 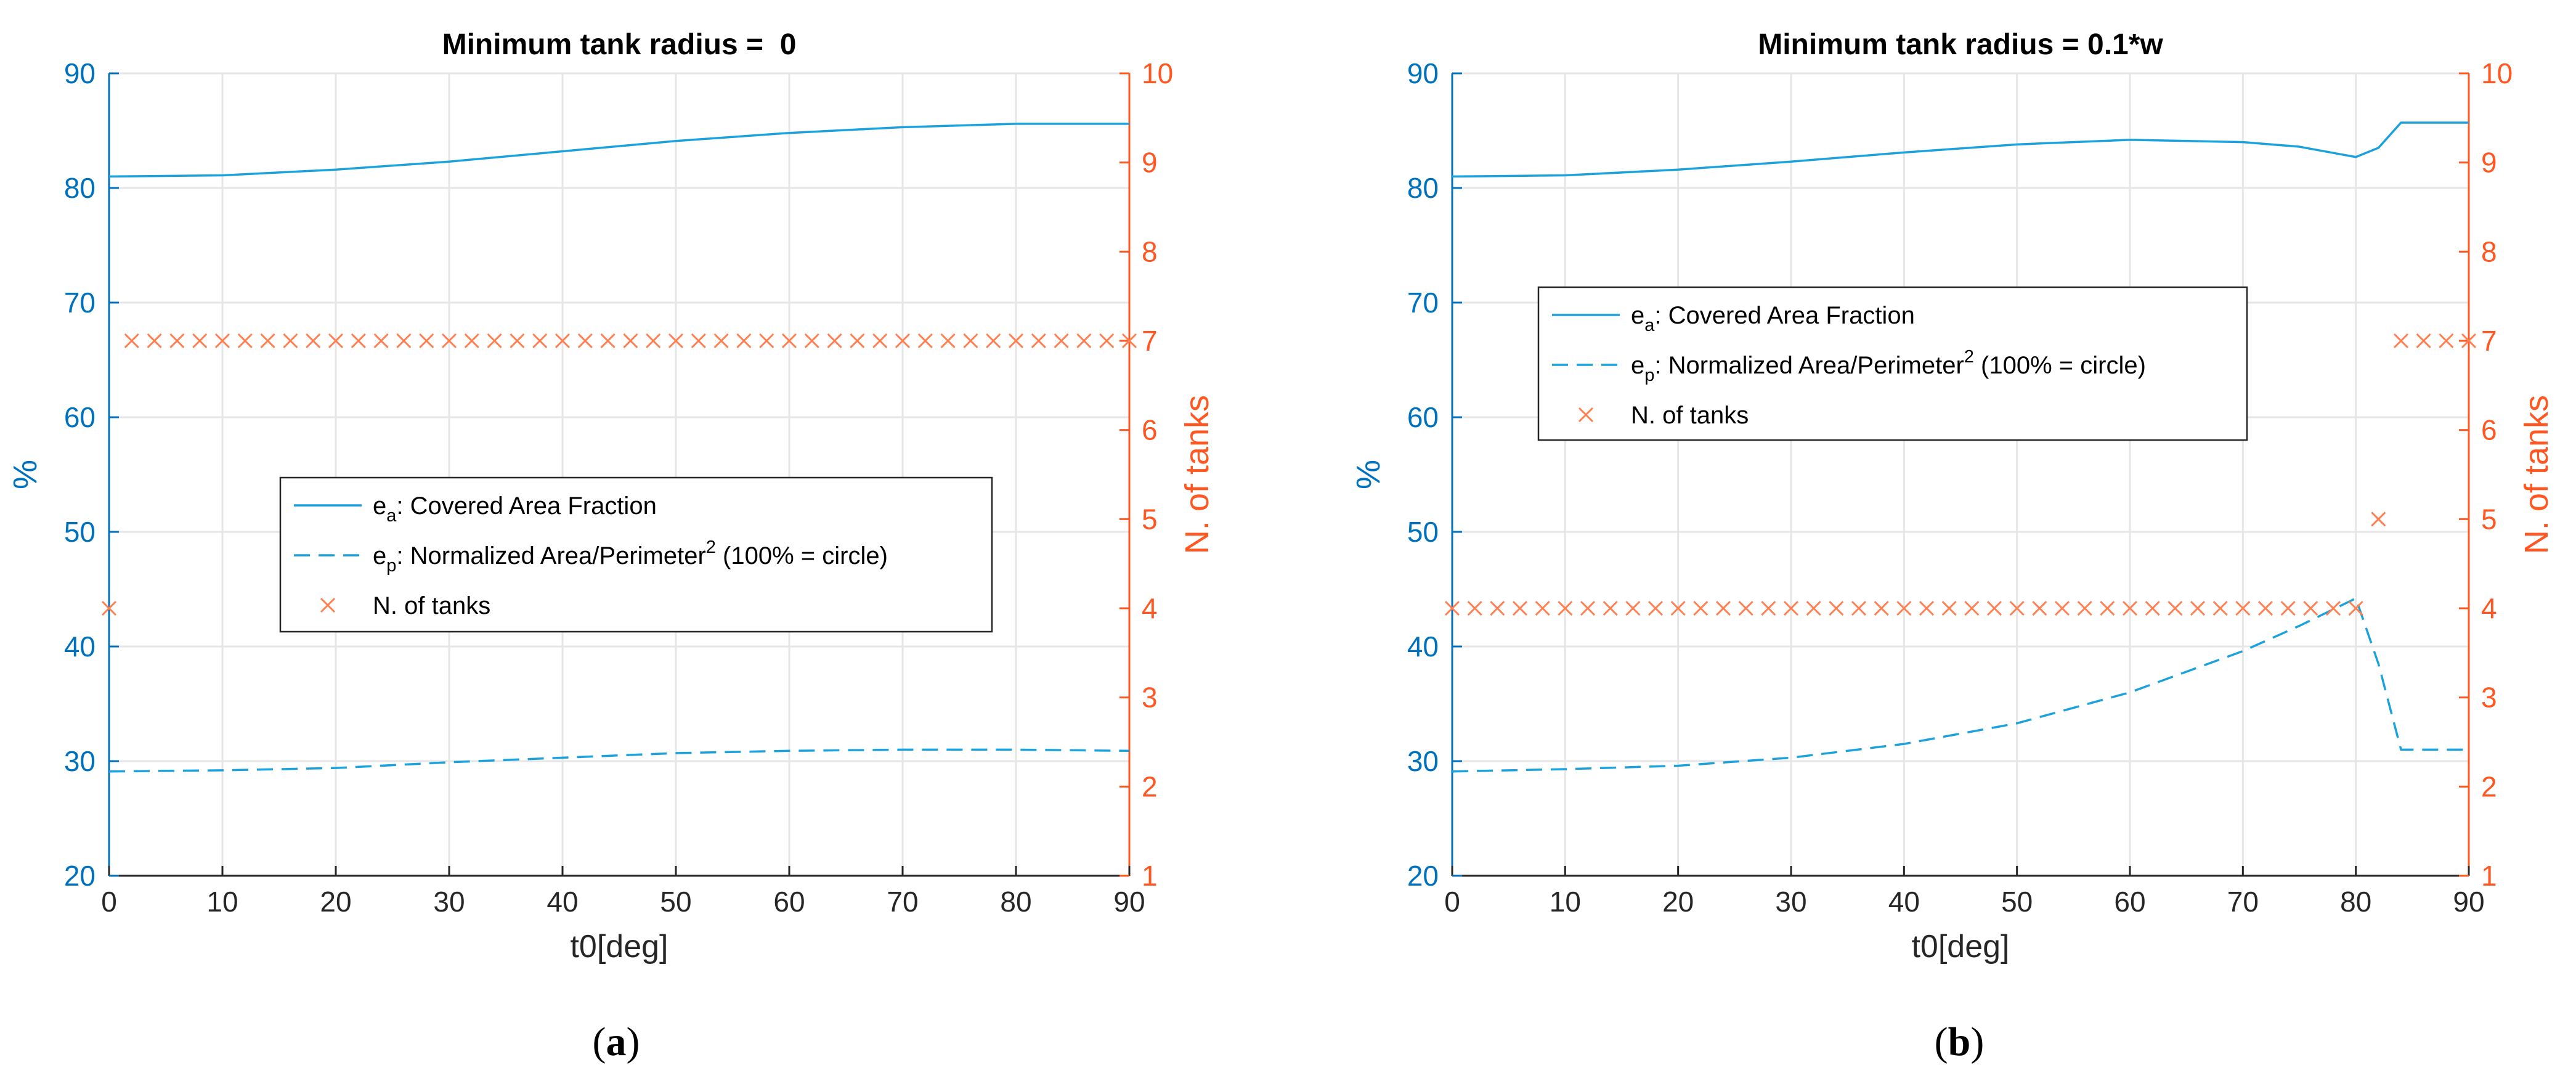 What do you see at coordinates (2489, 519) in the screenshot?
I see `right-tick-label: 5` at bounding box center [2489, 519].